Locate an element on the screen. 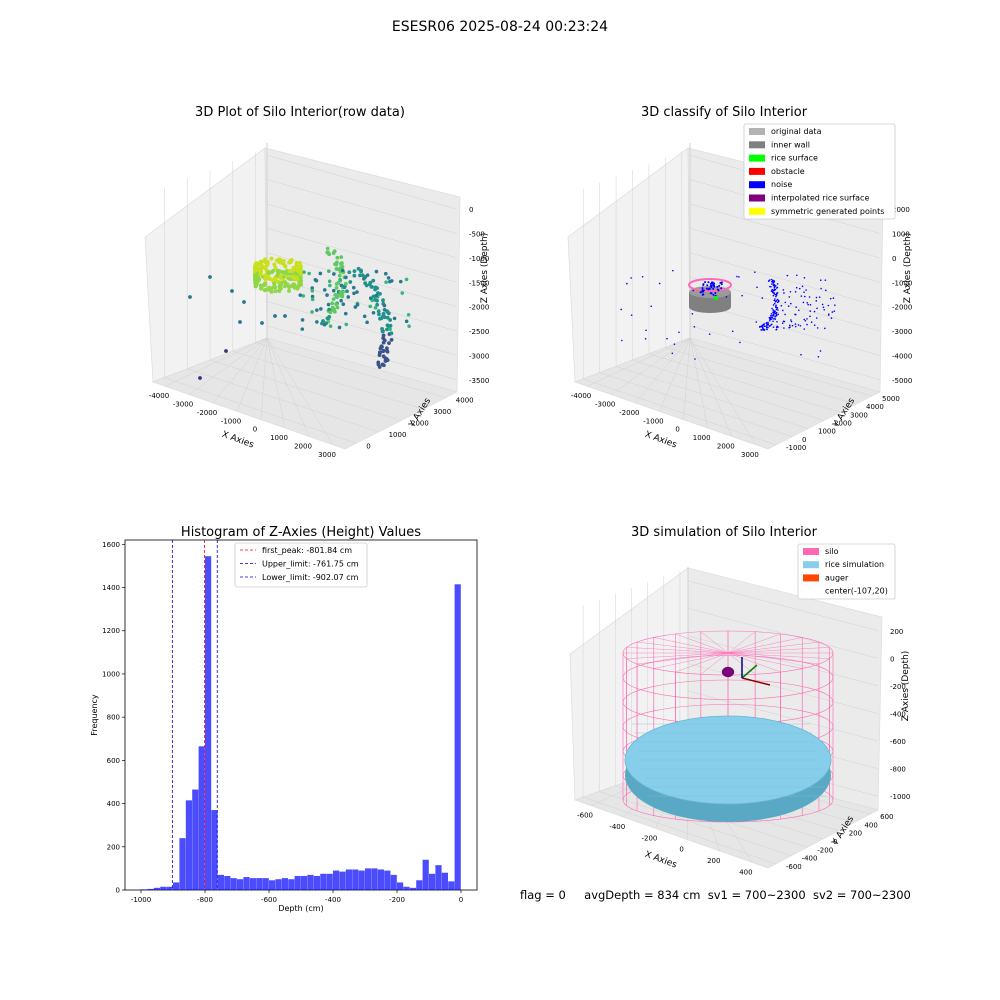 This screenshot has width=1000, height=1000. panel1-grid is located at coordinates (311, 294).